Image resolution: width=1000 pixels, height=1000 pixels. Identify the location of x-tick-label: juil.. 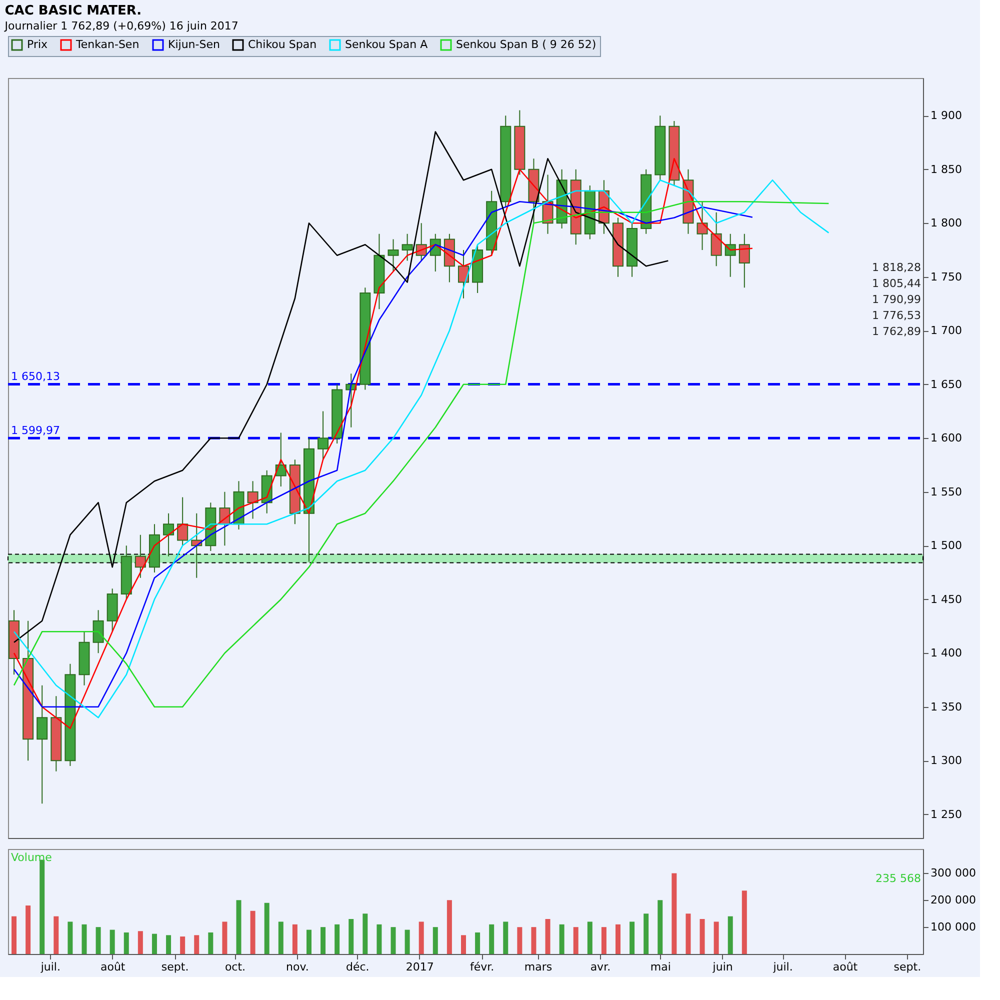
(782, 967).